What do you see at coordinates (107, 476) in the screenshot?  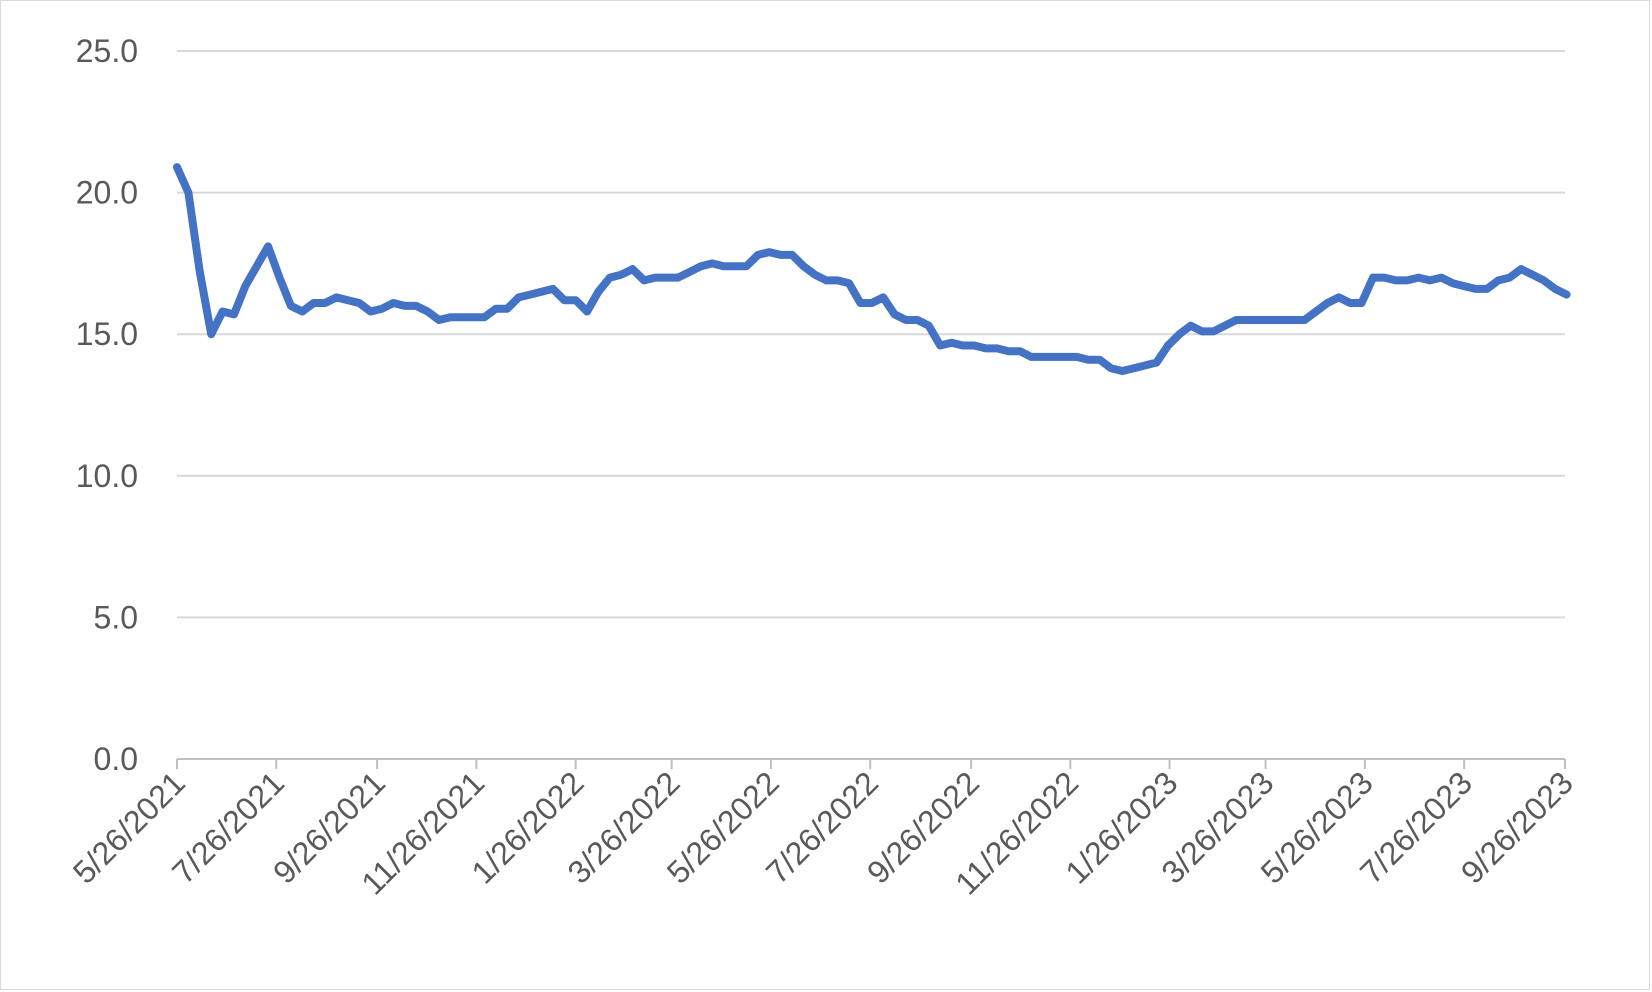 I see `y-tick-label: 10.0` at bounding box center [107, 476].